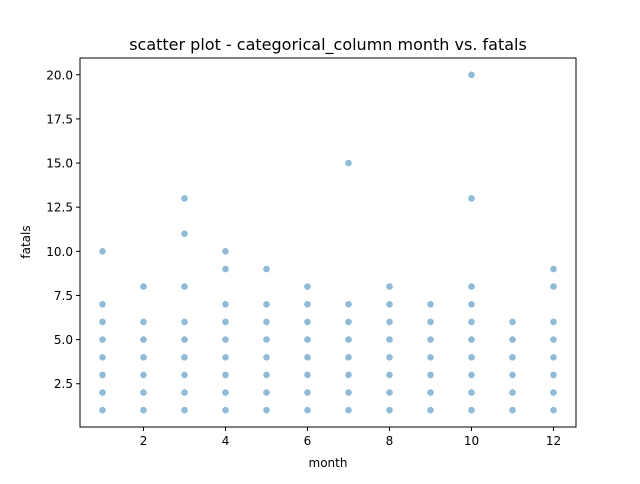 This screenshot has width=640, height=484. Describe the element at coordinates (63, 384) in the screenshot. I see `y-tick-label: 2.5` at that location.